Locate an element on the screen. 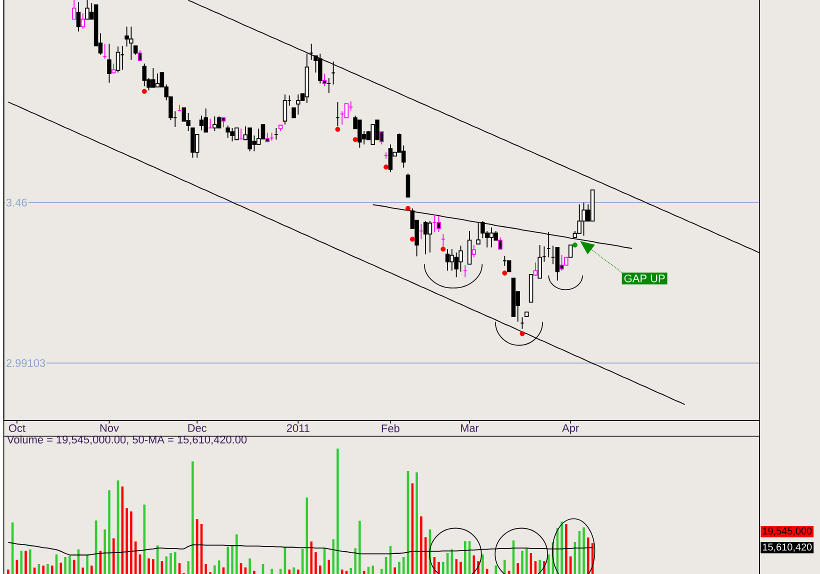 This screenshot has width=820, height=574. x-tick-label: Oct is located at coordinates (17, 428).